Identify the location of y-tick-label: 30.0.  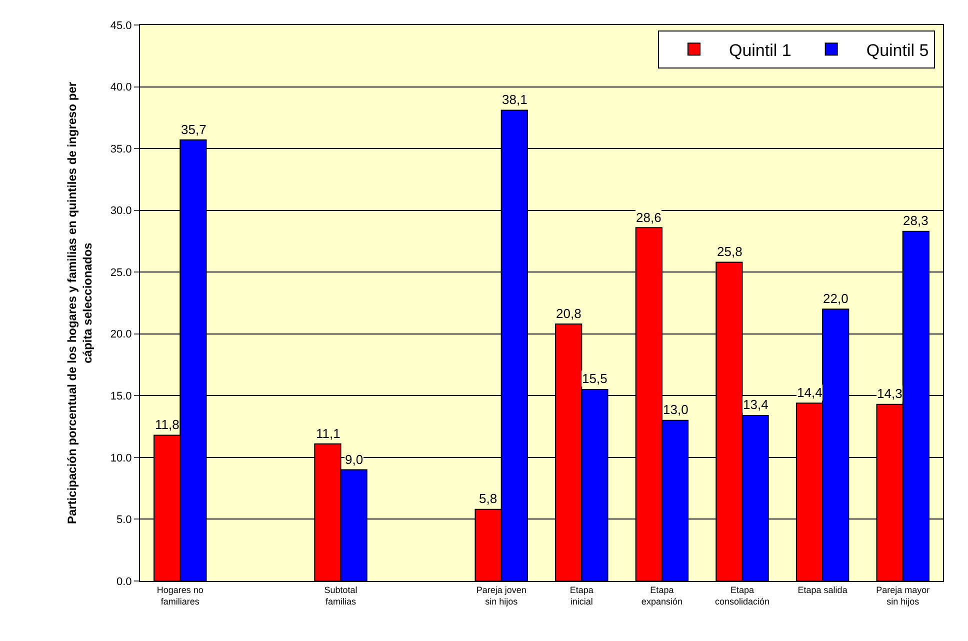
(121, 211).